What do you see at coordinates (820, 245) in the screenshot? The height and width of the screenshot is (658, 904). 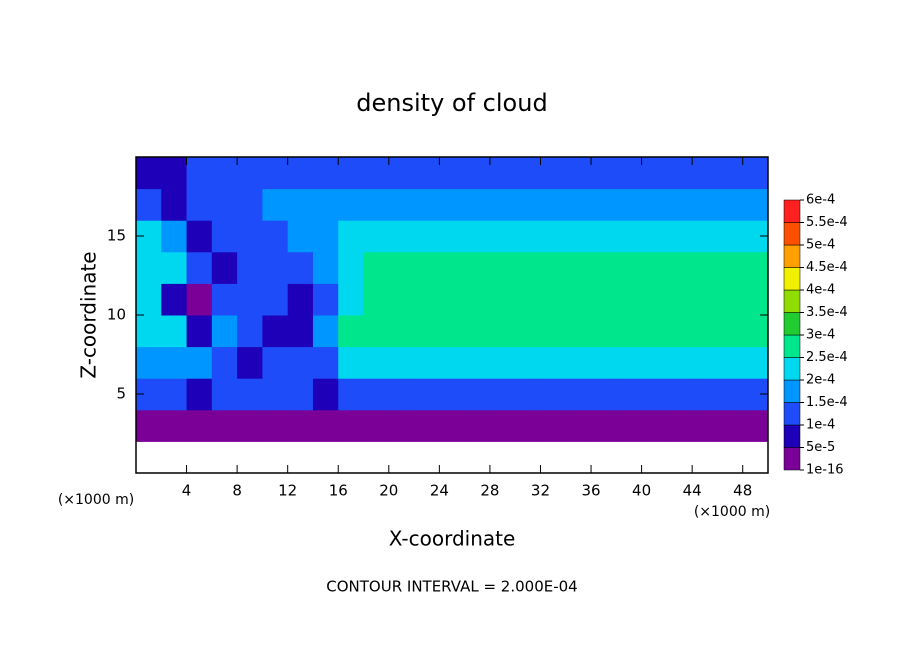 I see `colorbar-label: 5e-4` at bounding box center [820, 245].